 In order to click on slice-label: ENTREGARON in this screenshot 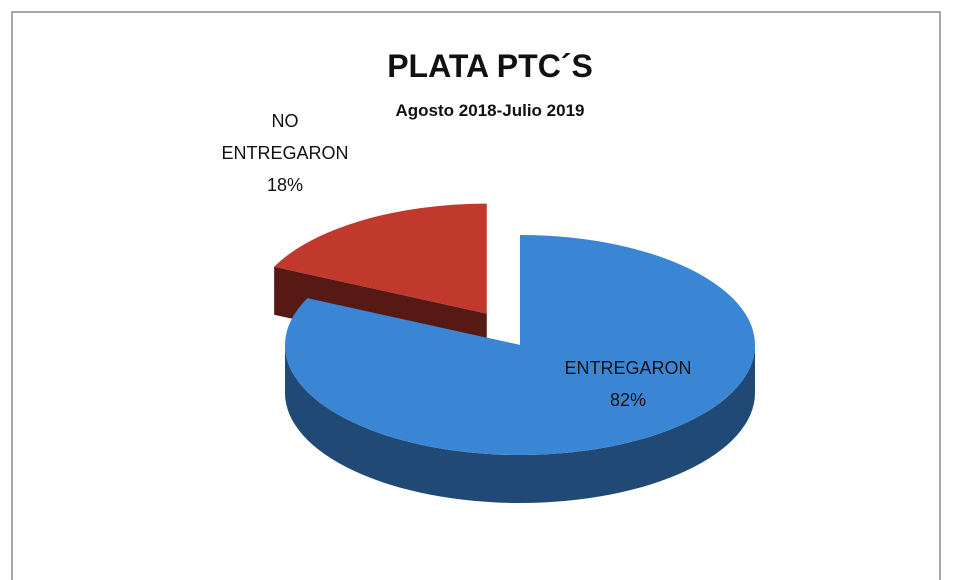, I will do `click(628, 368)`.